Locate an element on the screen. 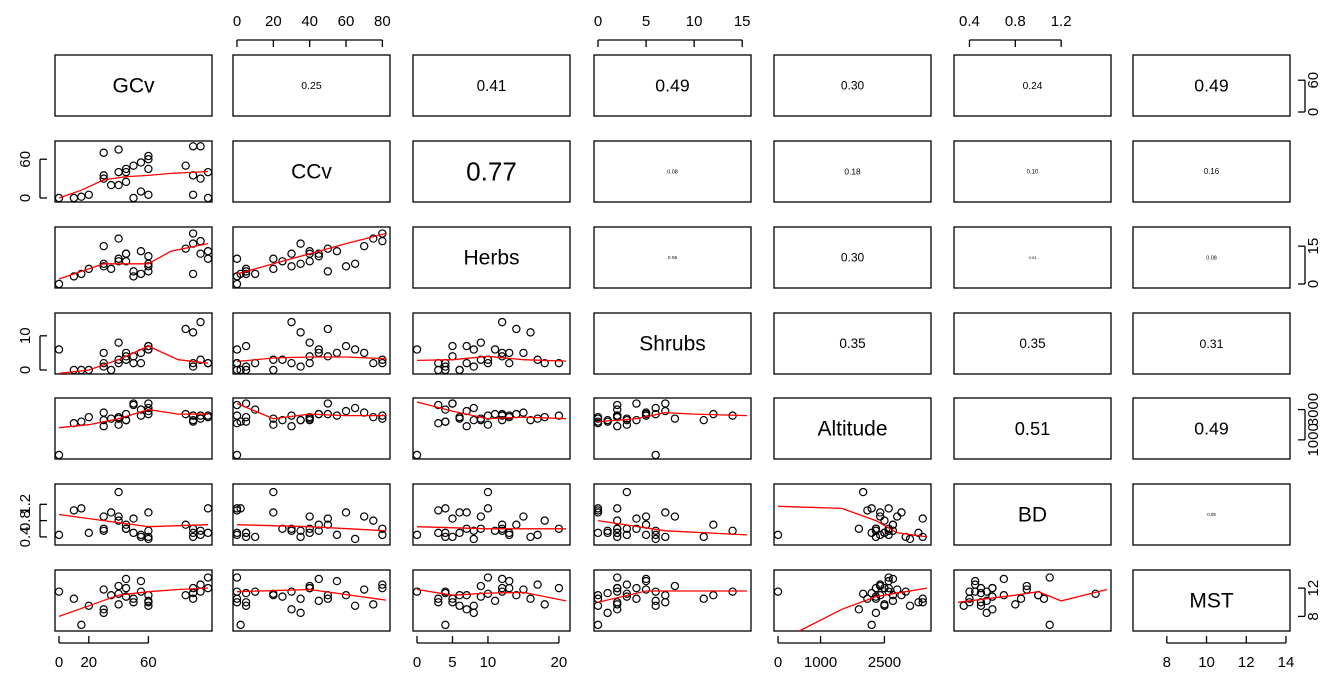 This screenshot has height=676, width=1343. panel-mst-bd is located at coordinates (1032, 600).